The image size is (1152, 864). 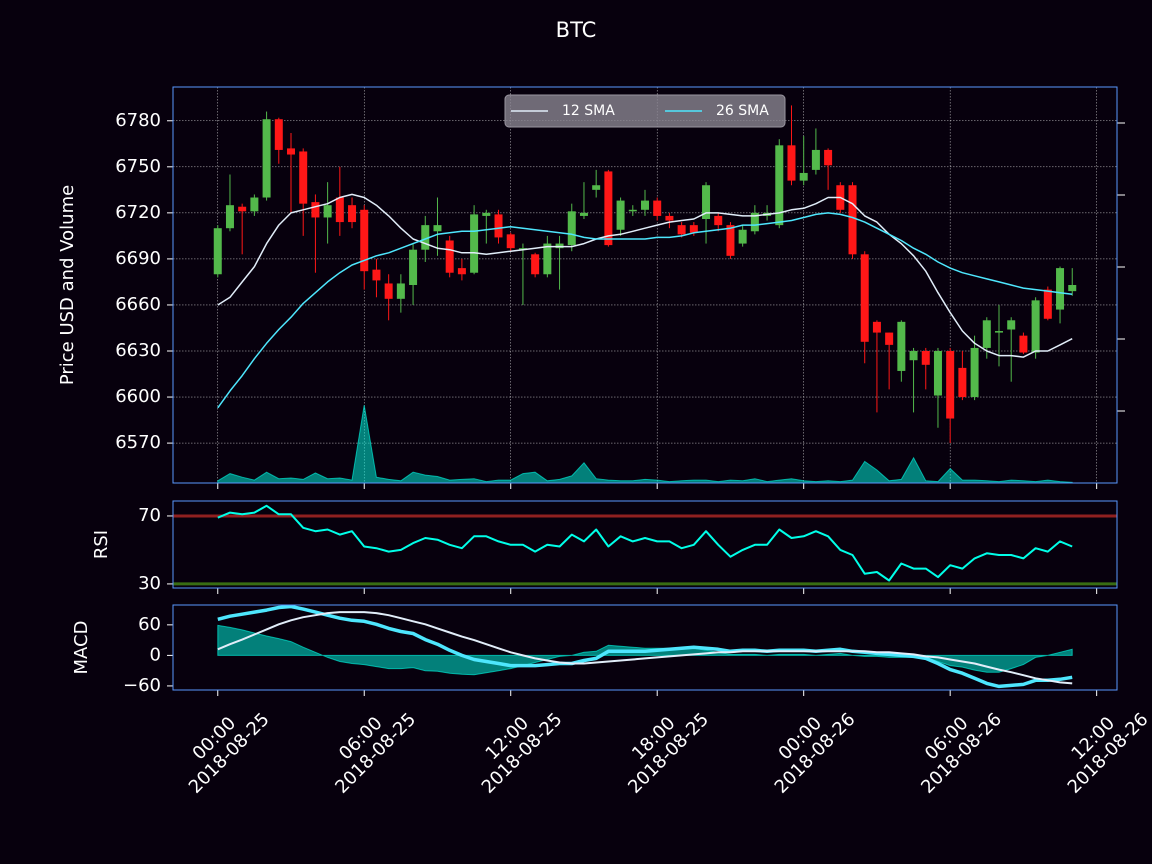 I want to click on y-tick-label: 6660, so click(x=138, y=304).